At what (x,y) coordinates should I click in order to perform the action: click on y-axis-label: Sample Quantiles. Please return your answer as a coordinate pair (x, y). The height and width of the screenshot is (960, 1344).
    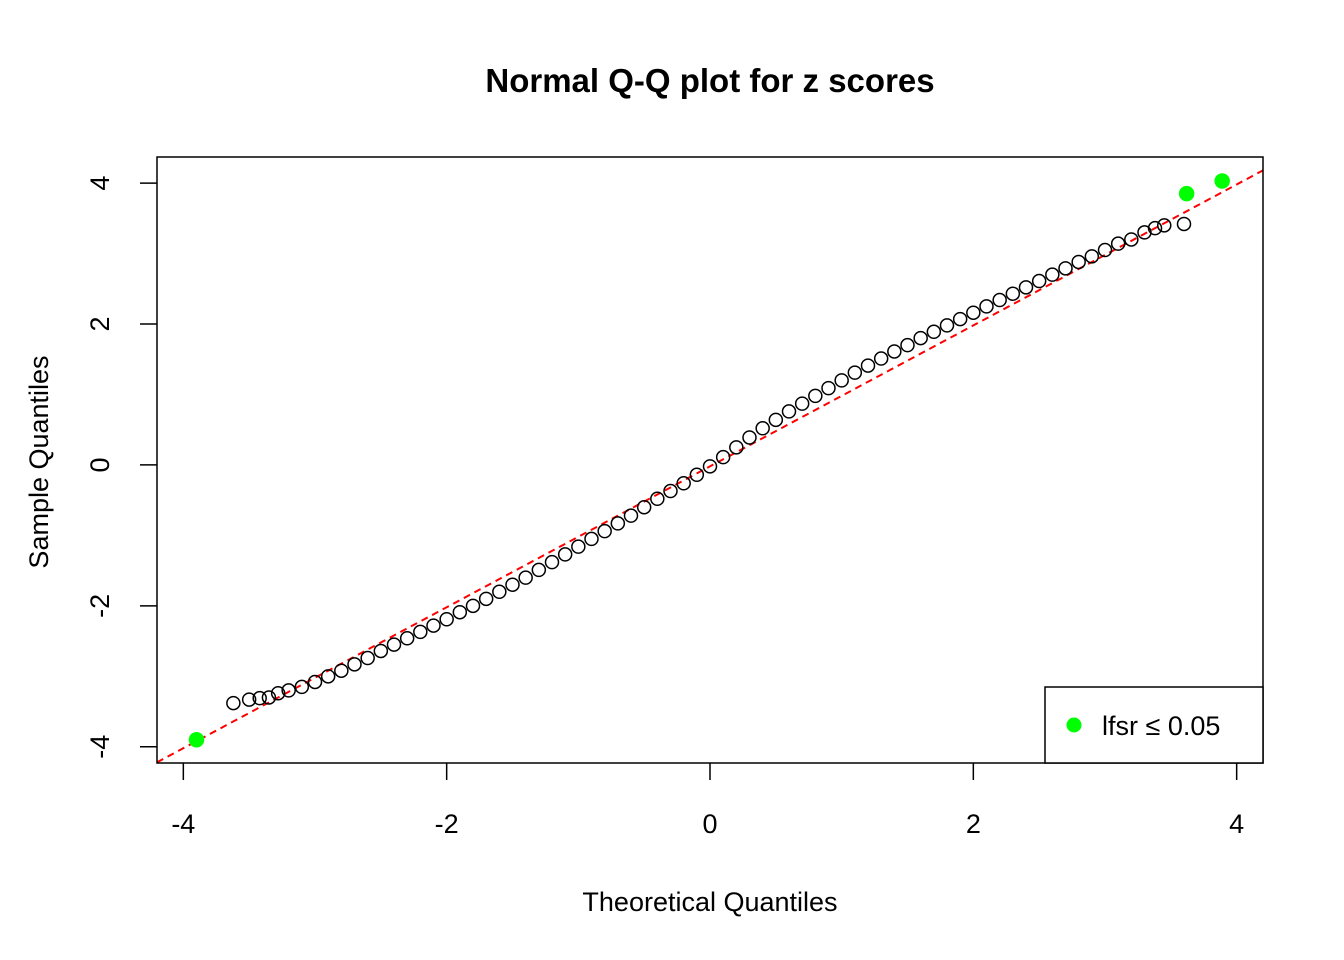
    Looking at the image, I should click on (39, 461).